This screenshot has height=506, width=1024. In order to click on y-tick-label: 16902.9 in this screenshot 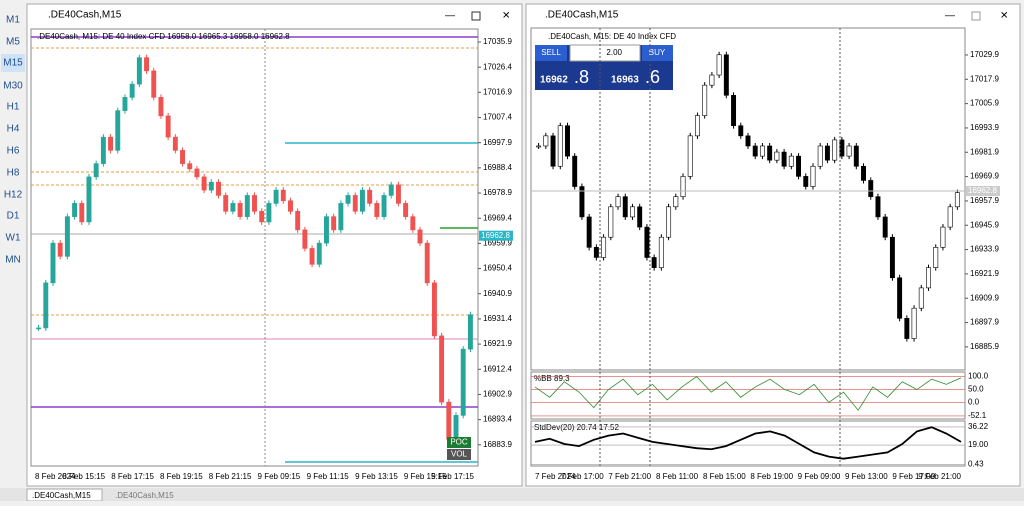, I will do `click(497, 394)`.